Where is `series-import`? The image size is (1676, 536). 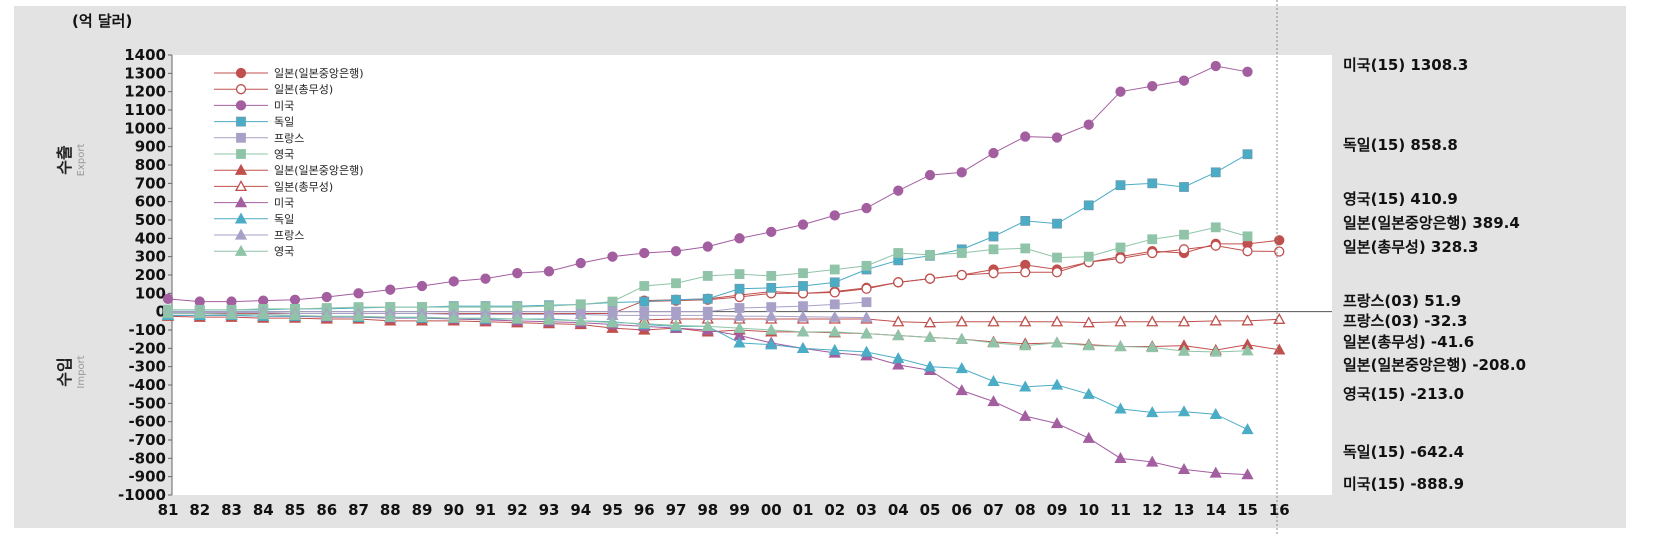 series-import is located at coordinates (962, 320).